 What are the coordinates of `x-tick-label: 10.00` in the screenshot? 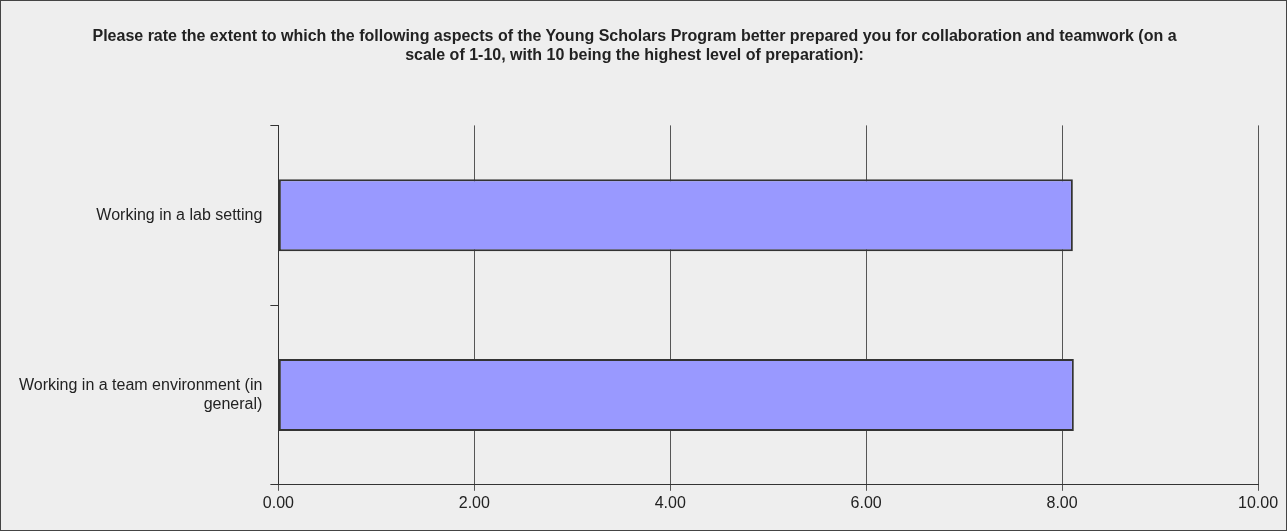 It's located at (1258, 502).